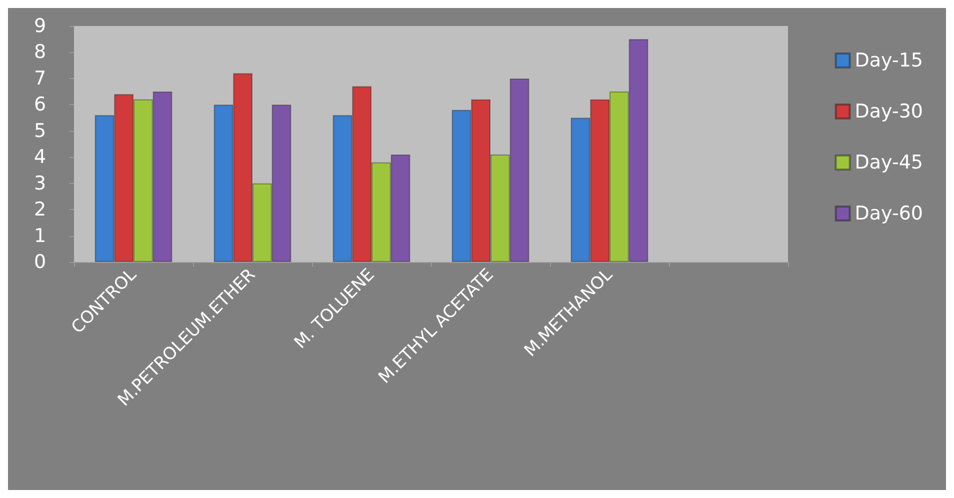  Describe the element at coordinates (40, 157) in the screenshot. I see `y-tick-label: 4` at that location.